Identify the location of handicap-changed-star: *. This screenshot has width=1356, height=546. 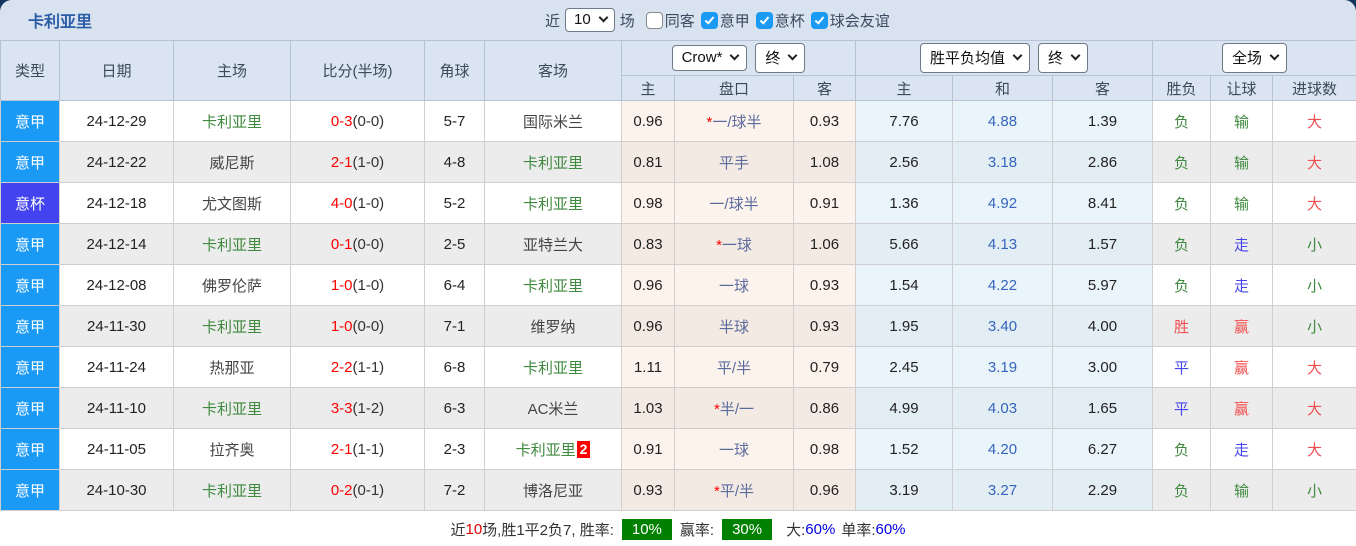
(716, 491).